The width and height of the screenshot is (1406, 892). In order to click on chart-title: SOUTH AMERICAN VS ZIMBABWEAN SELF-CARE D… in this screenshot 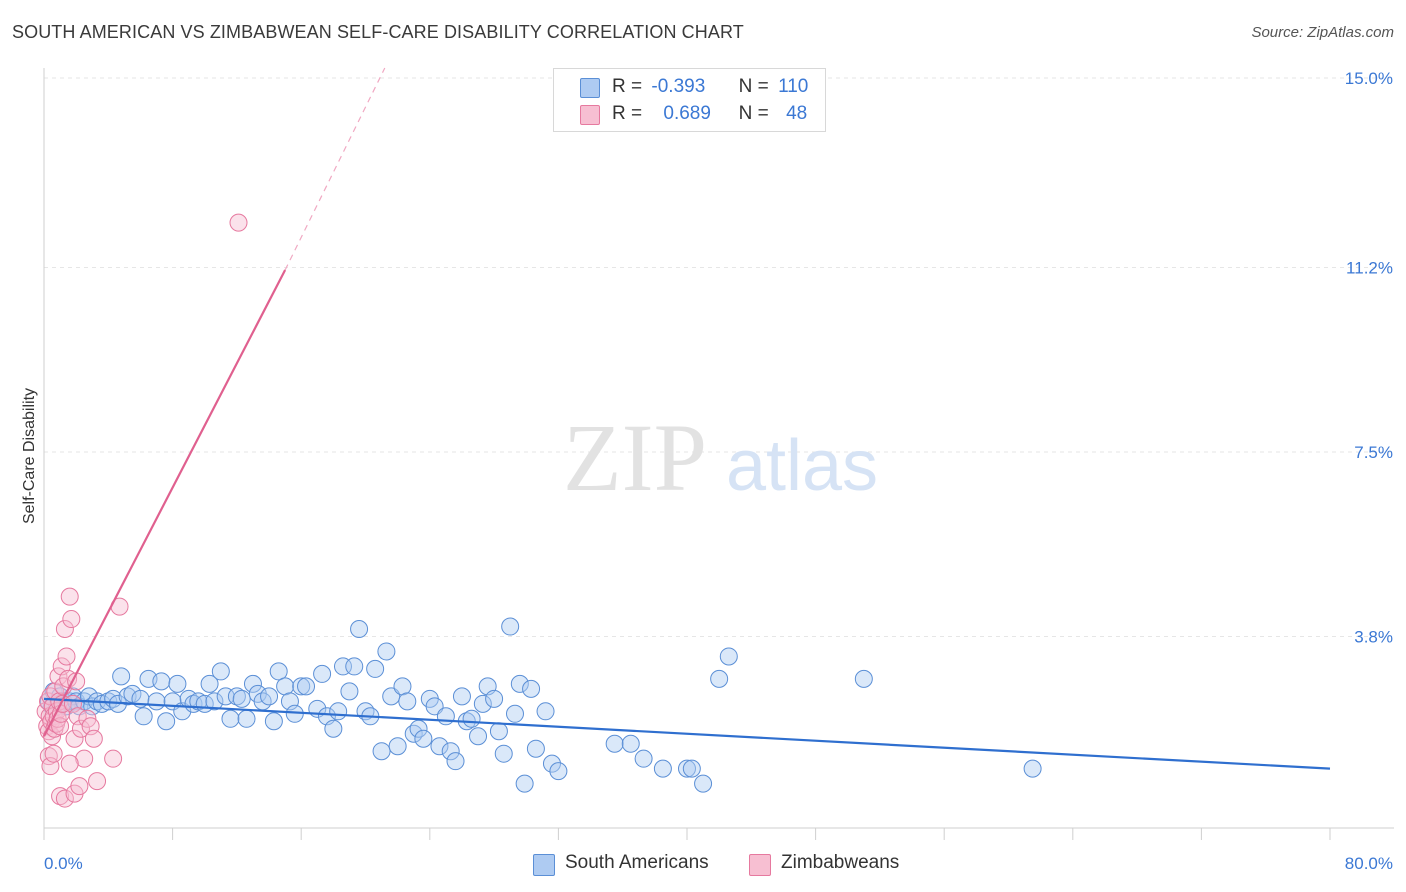, I will do `click(378, 32)`.